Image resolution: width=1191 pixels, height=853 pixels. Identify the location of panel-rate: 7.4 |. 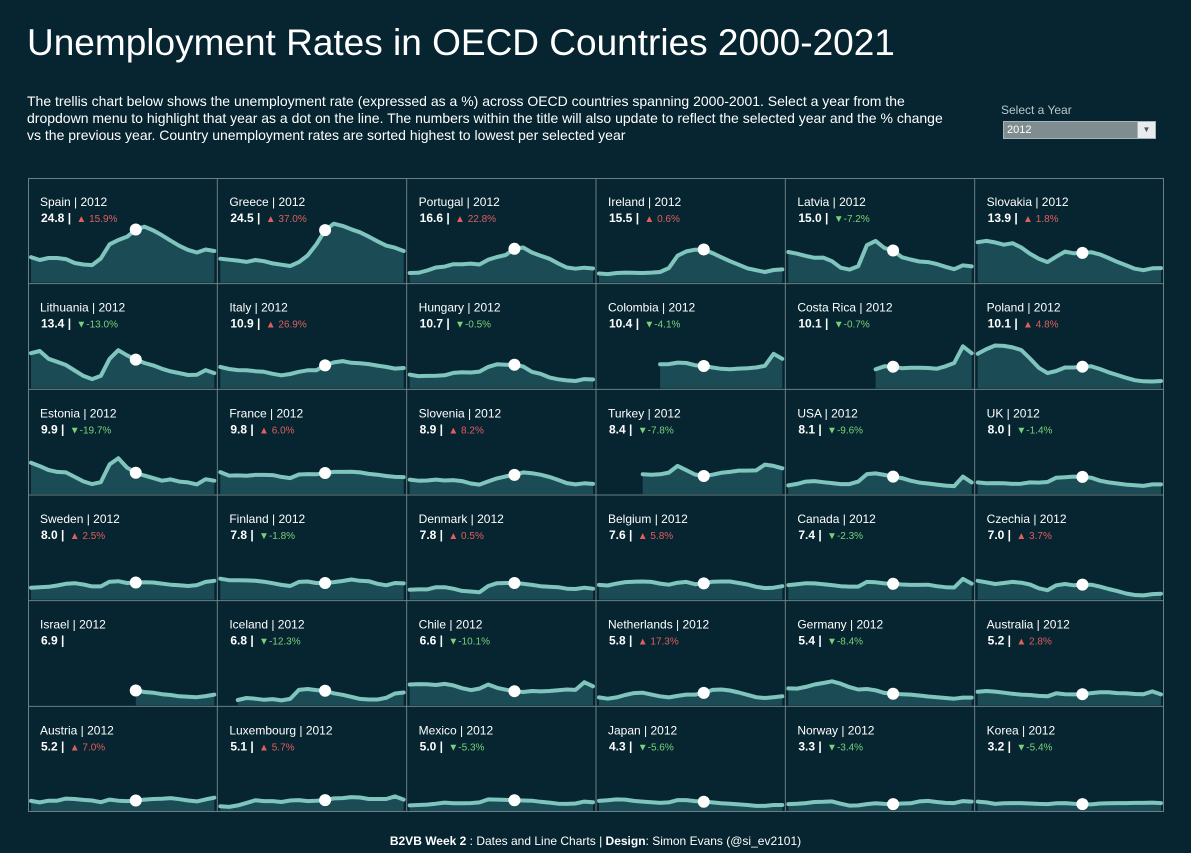
(811, 535).